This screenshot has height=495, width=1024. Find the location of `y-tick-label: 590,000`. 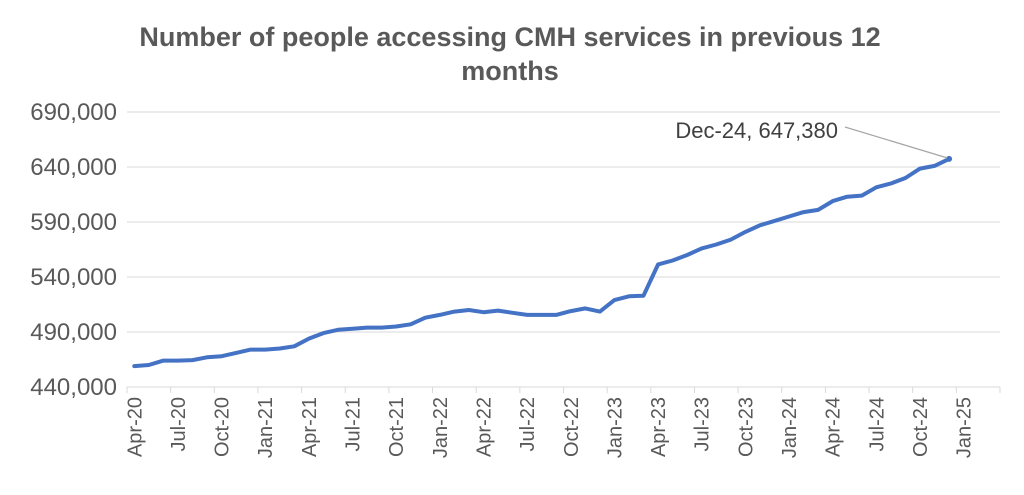

y-tick-label: 590,000 is located at coordinates (73, 222).